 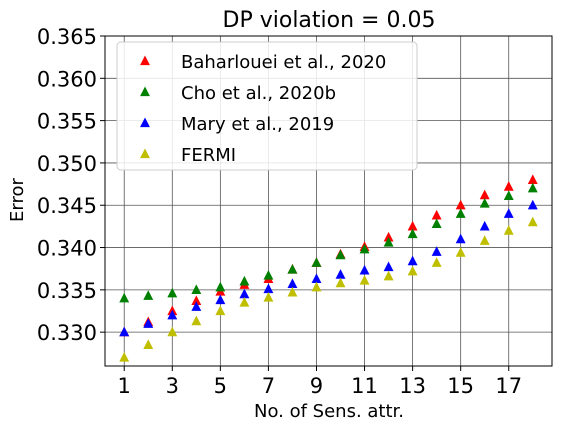 What do you see at coordinates (283, 62) in the screenshot?
I see `legend-label: Baharlouei et al., 2020` at bounding box center [283, 62].